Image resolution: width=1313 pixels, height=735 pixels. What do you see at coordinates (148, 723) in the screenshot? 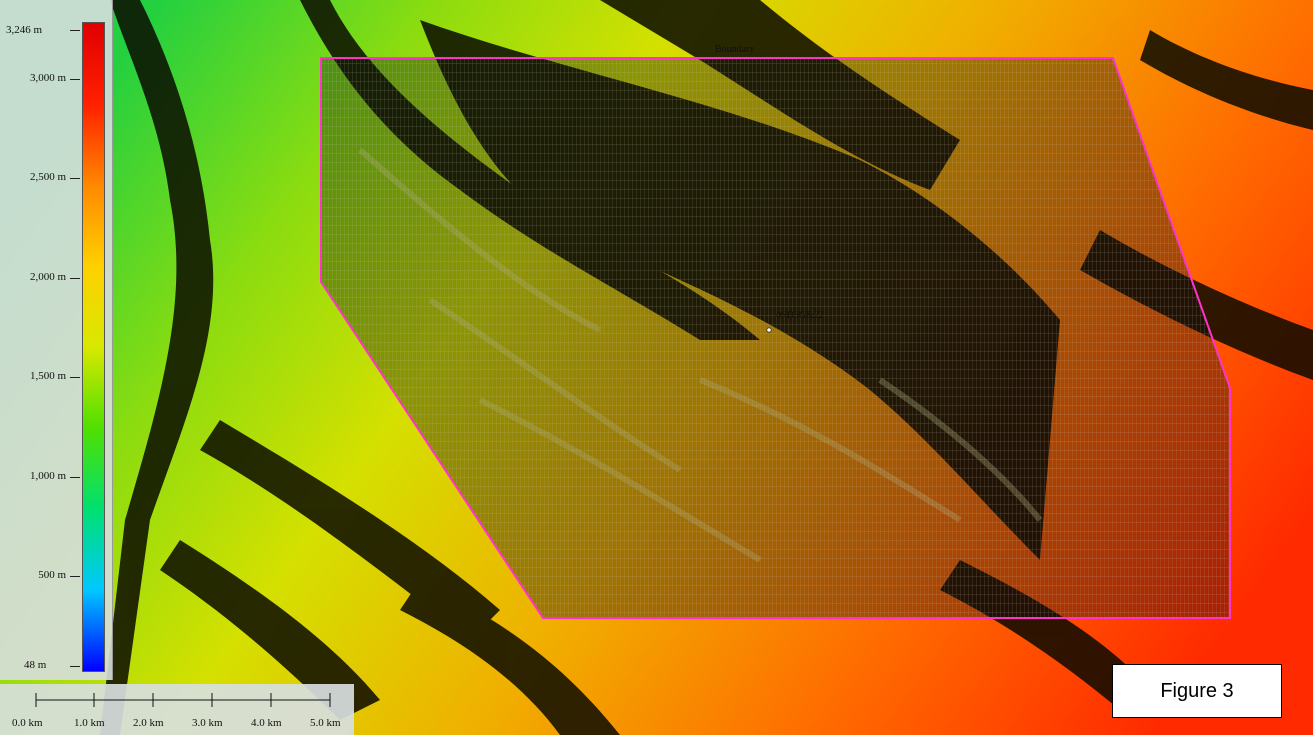
I see `scale-label-2: 2.0 km` at bounding box center [148, 723].